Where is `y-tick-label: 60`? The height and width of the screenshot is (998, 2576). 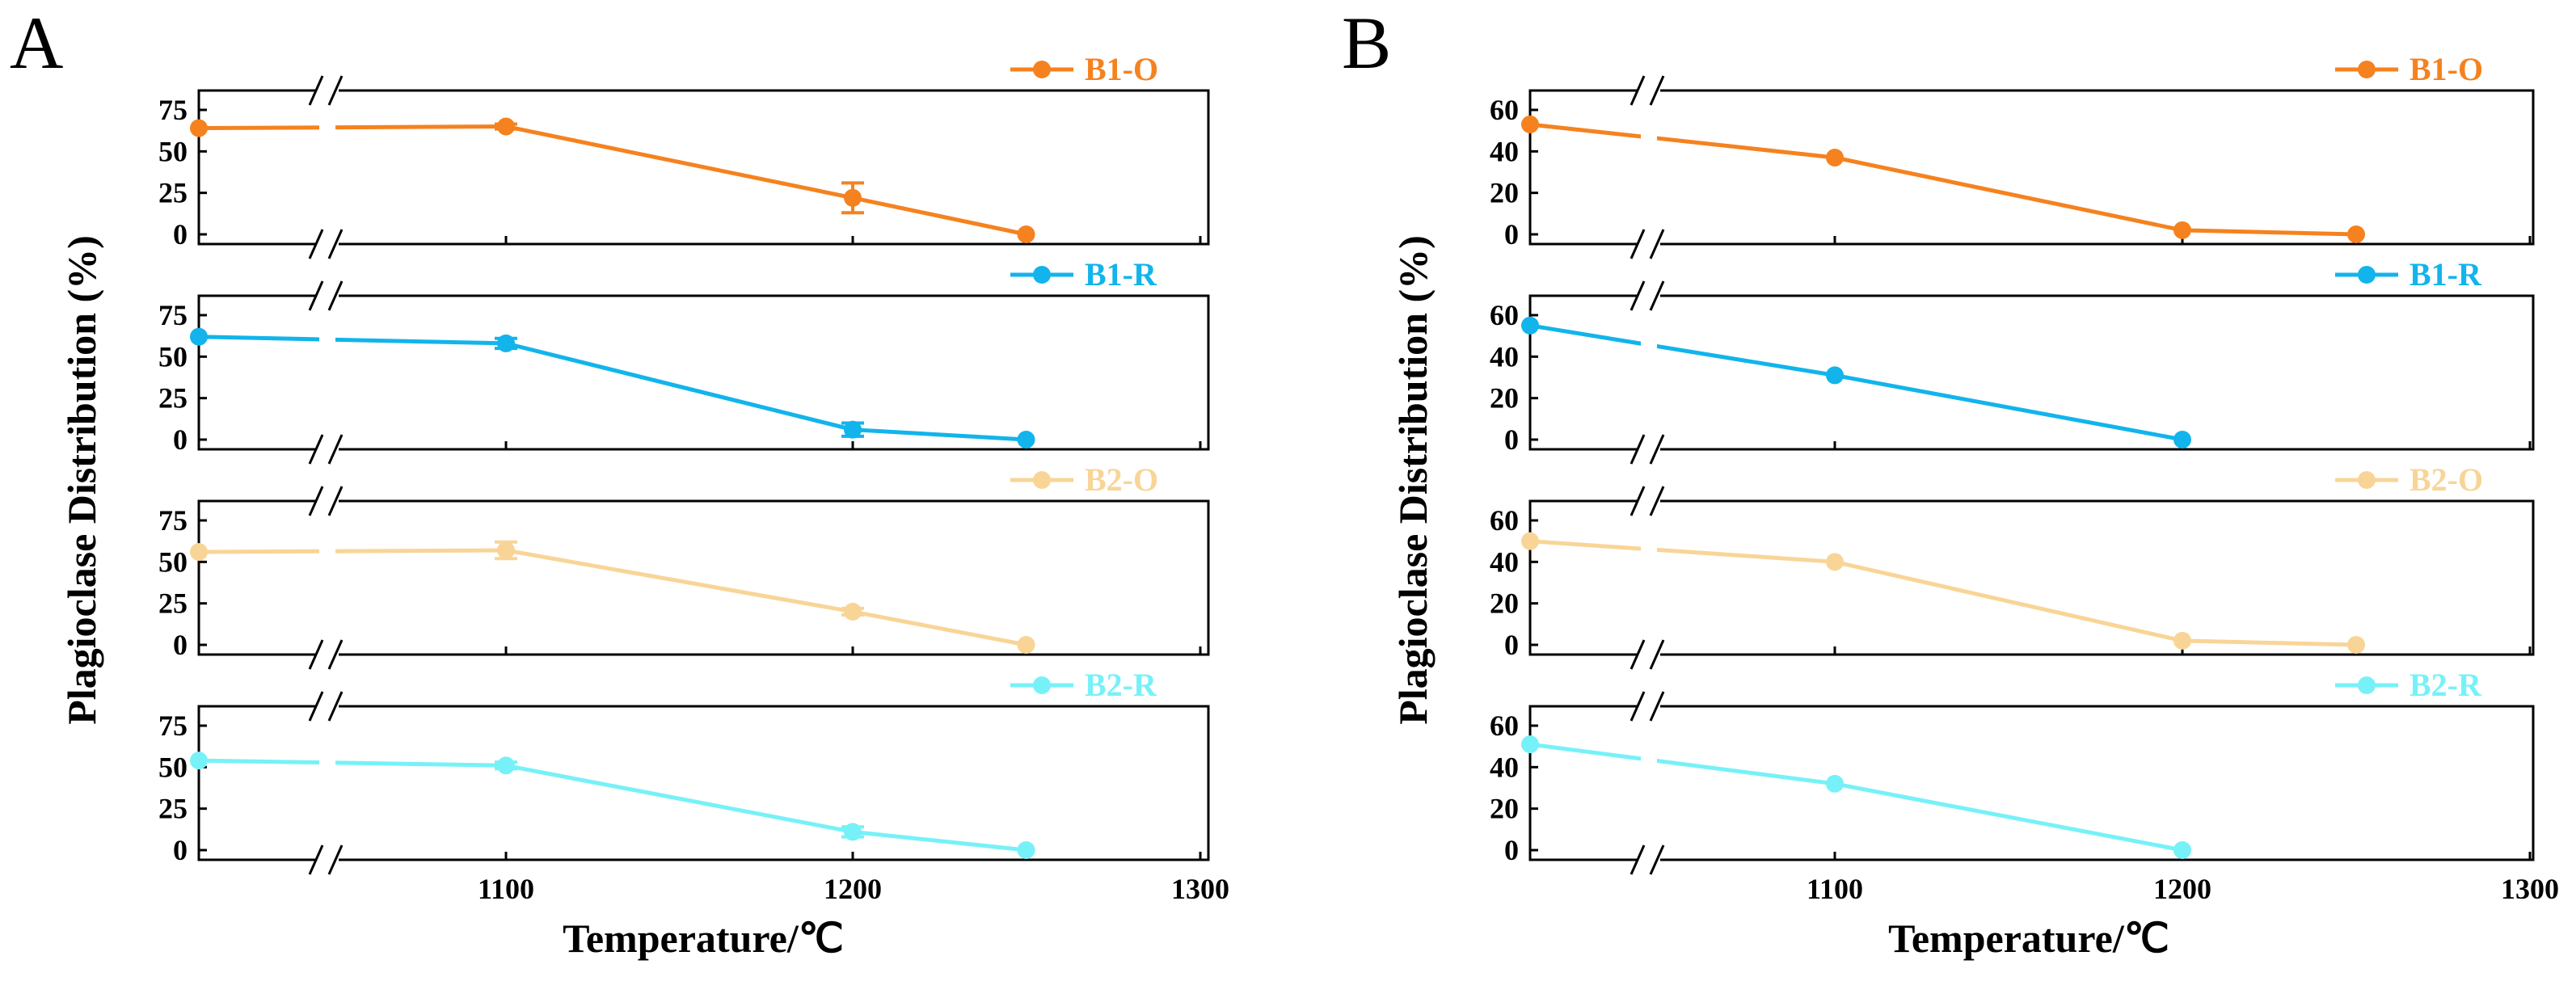 y-tick-label: 60 is located at coordinates (1505, 110).